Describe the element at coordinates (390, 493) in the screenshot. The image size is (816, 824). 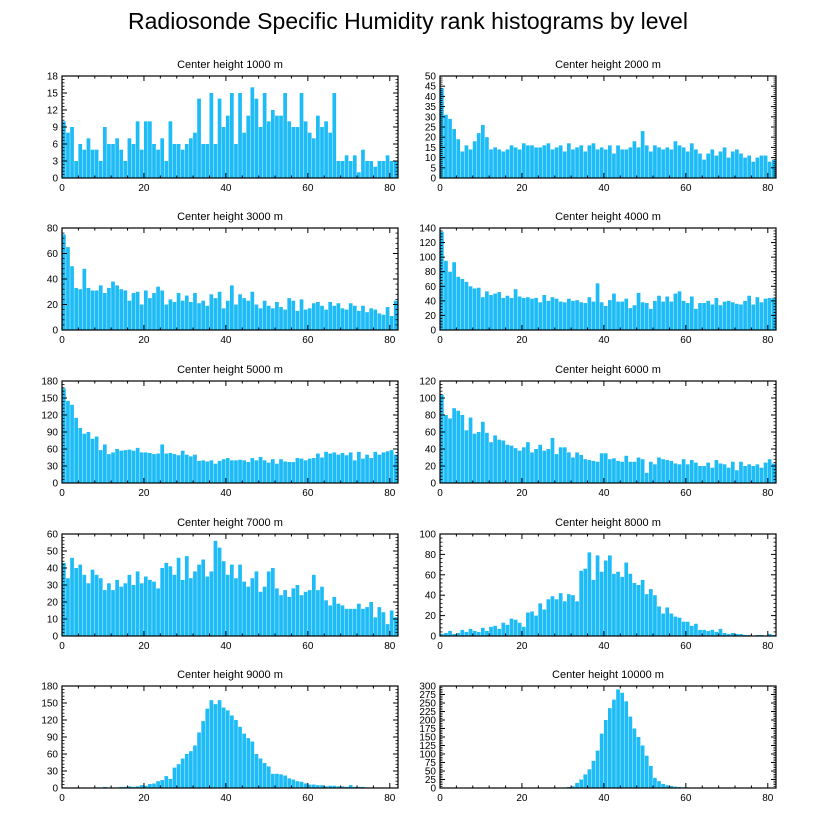
I see `x-tick-label: 80` at that location.